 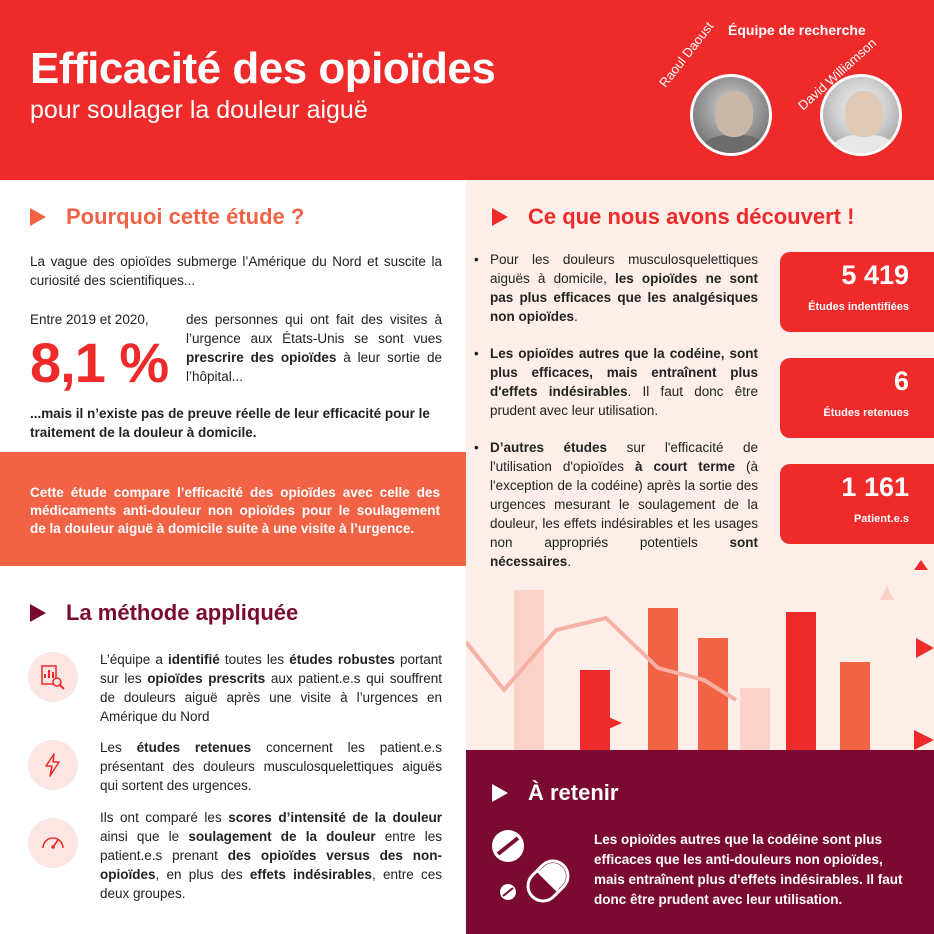 I want to click on why-heading: Pourquoi cette étude ?, so click(x=167, y=217).